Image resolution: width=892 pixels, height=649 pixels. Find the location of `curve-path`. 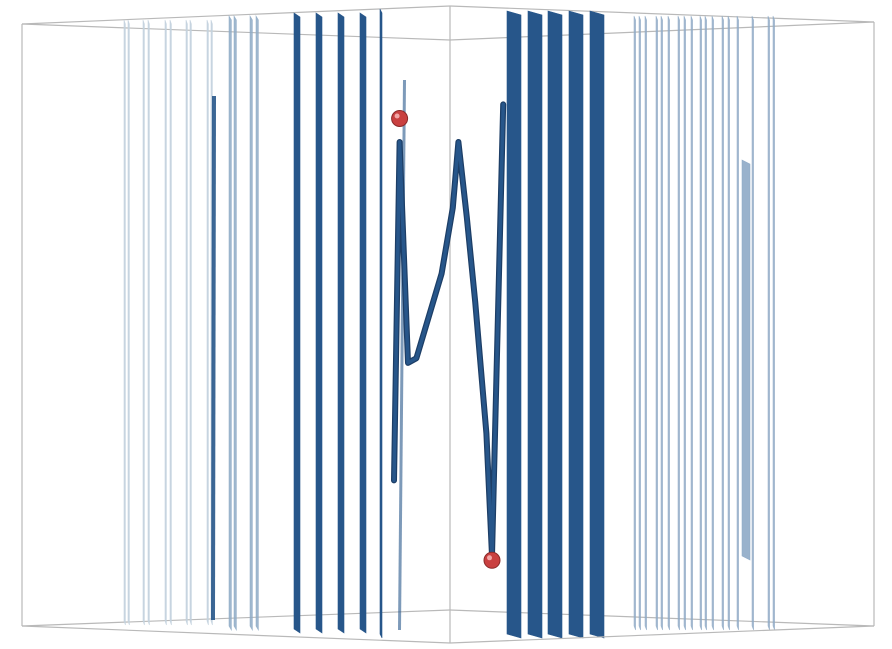

curve-path is located at coordinates (449, 330).